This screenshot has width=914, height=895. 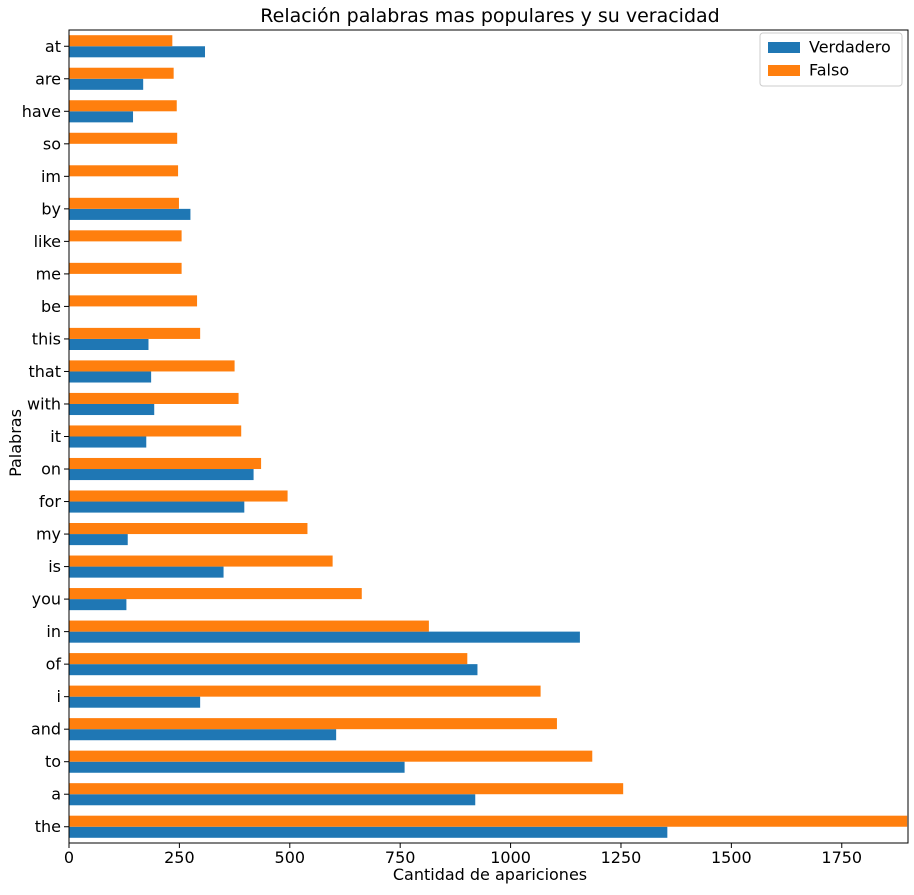 What do you see at coordinates (109, 344) in the screenshot?
I see `bar-verdadero-this` at bounding box center [109, 344].